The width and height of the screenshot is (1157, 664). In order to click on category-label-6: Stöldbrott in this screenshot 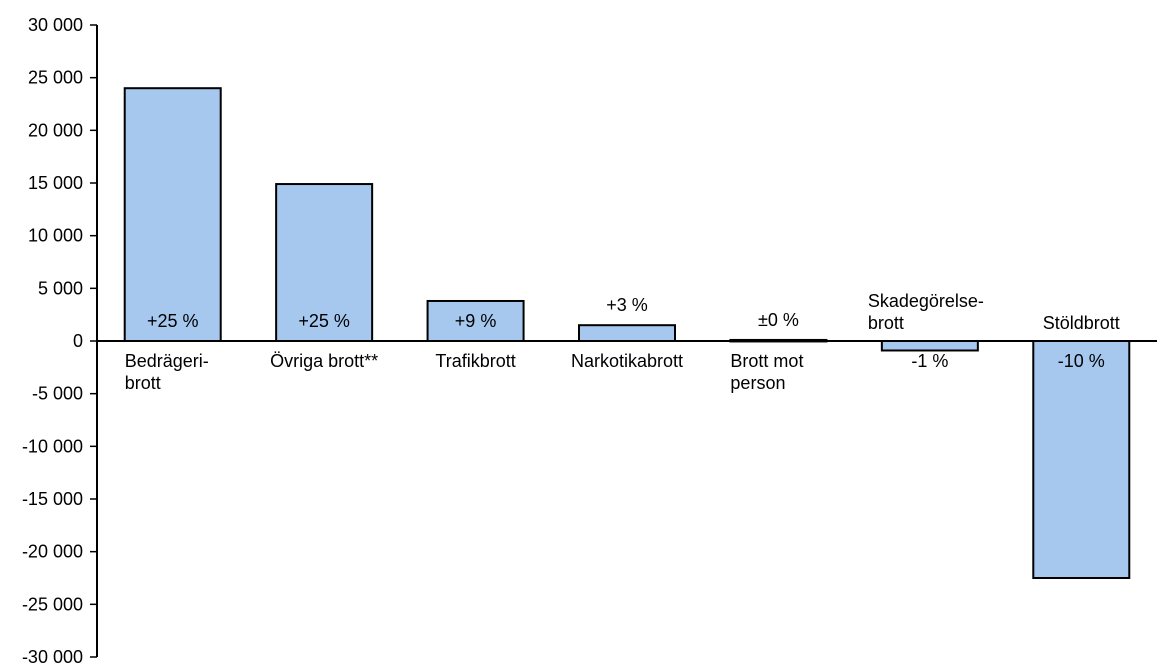, I will do `click(1081, 323)`.